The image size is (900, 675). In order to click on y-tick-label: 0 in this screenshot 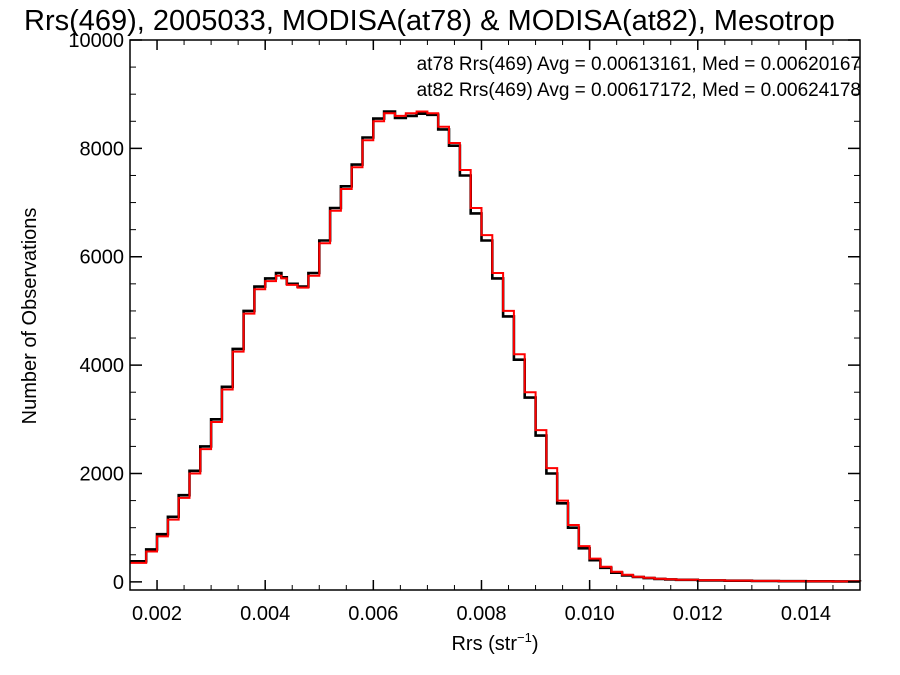, I will do `click(118, 583)`.